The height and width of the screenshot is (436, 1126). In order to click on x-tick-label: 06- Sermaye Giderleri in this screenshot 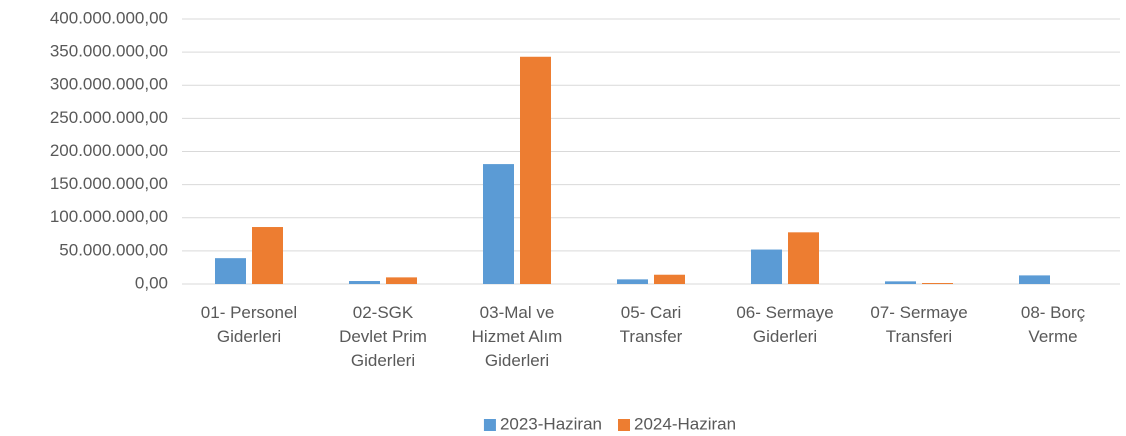, I will do `click(785, 324)`.